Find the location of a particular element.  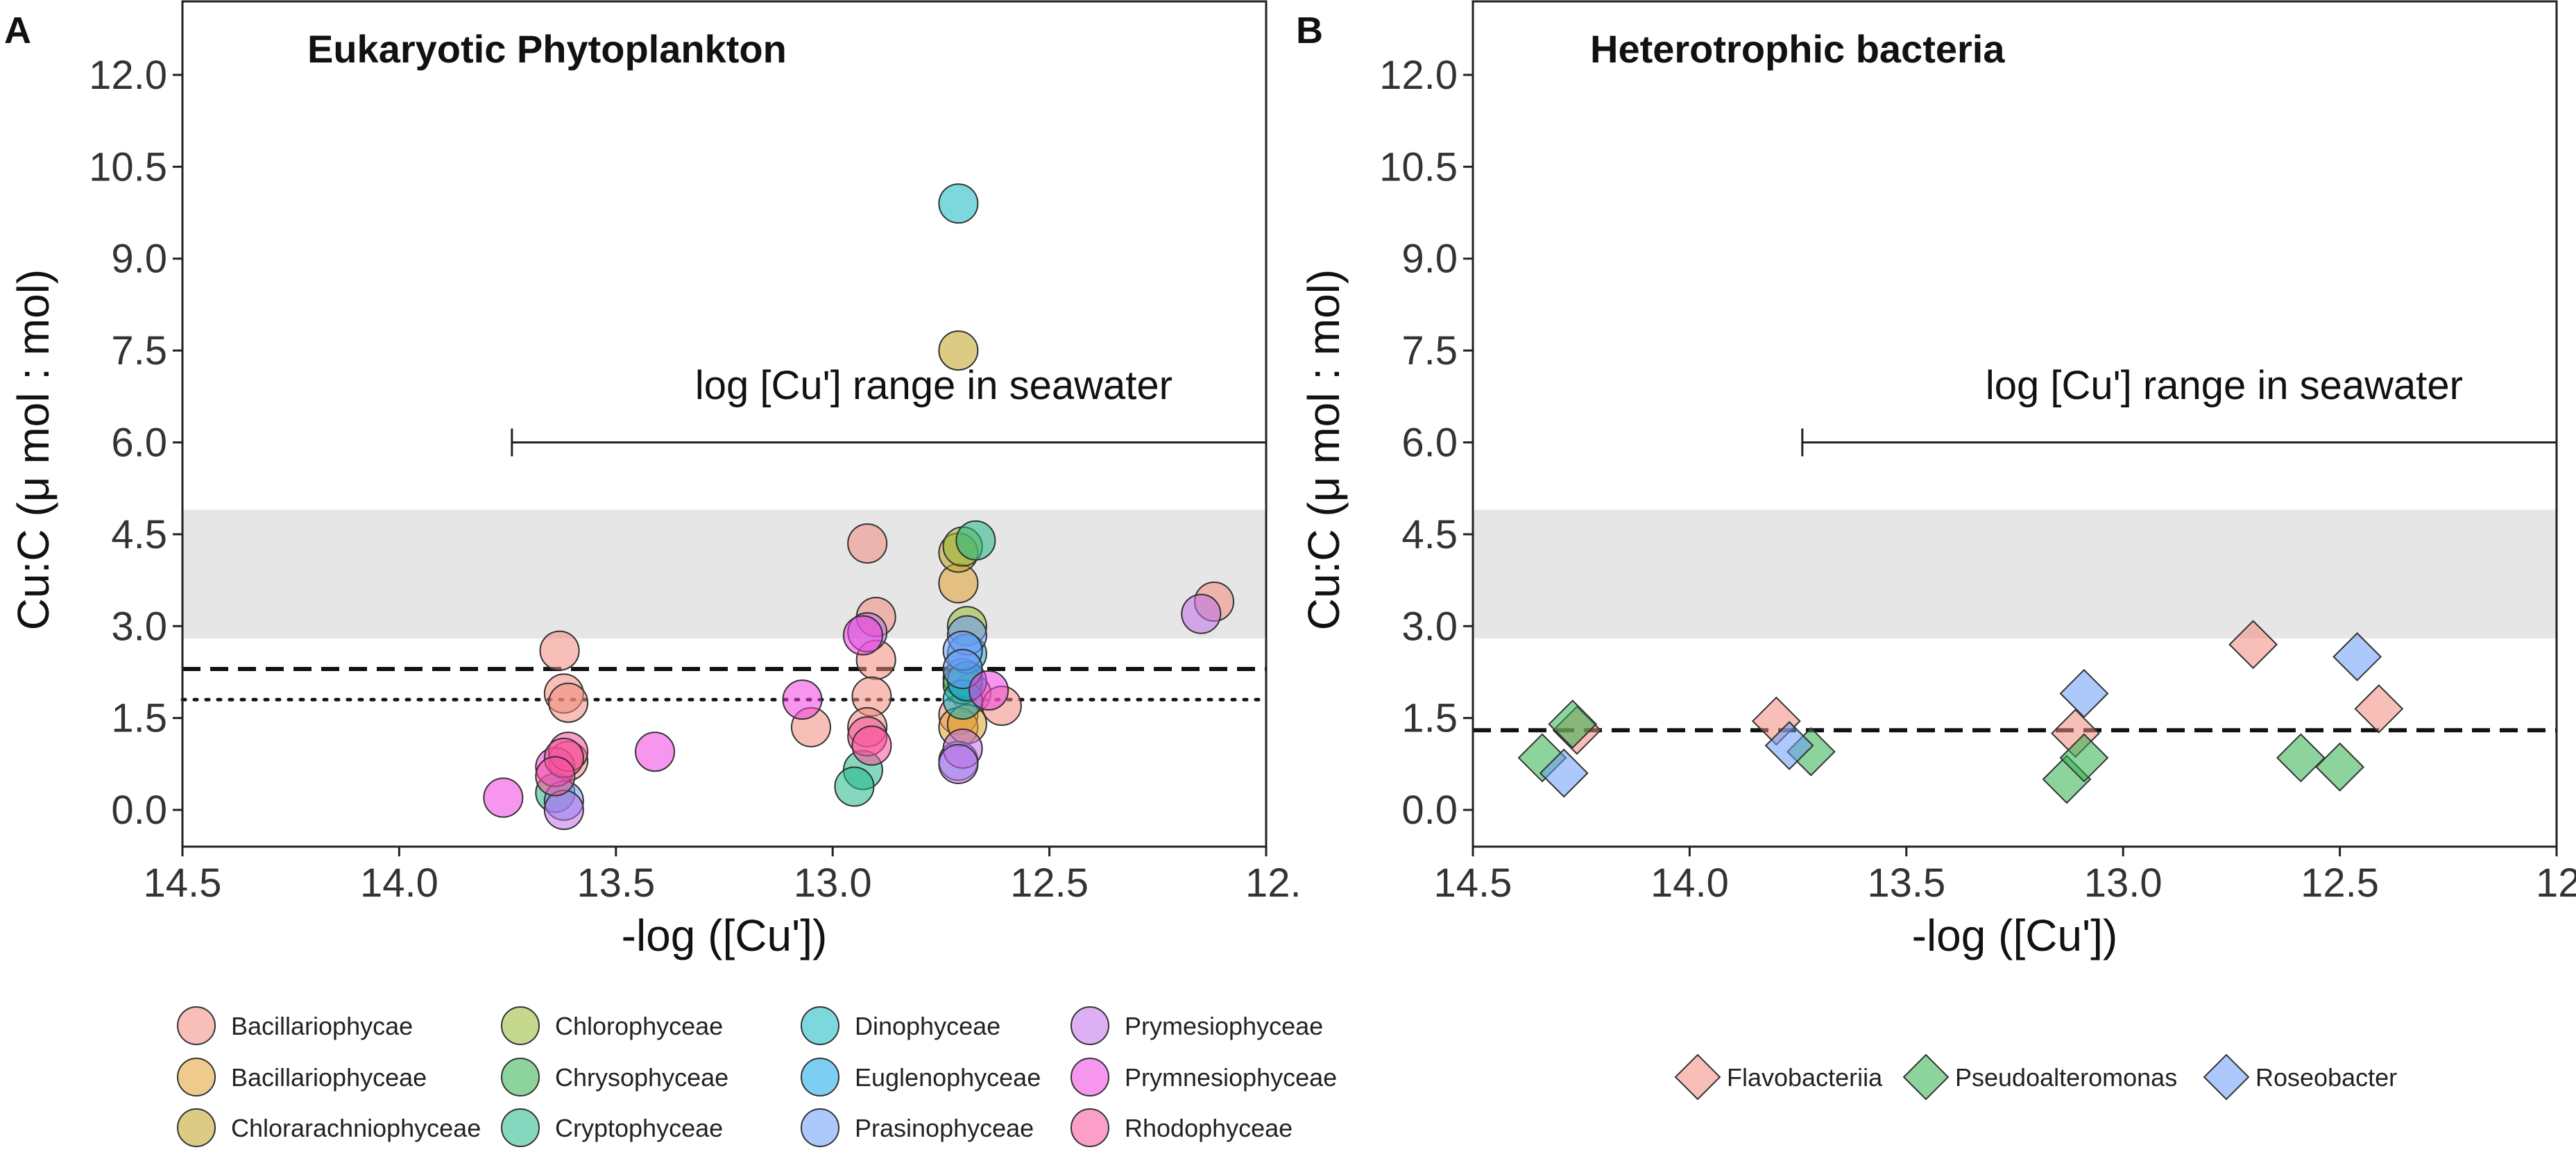

legend-label: Prasinophyceae is located at coordinates (944, 1128).